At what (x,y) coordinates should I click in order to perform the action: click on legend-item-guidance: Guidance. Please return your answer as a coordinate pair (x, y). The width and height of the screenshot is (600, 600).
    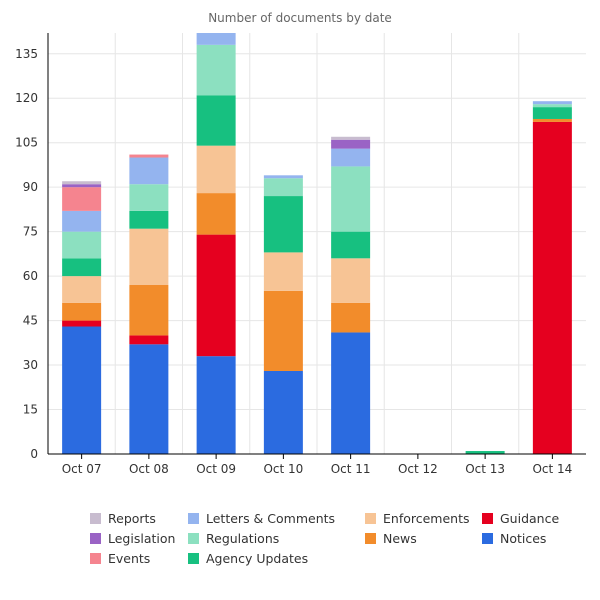
    Looking at the image, I should click on (527, 518).